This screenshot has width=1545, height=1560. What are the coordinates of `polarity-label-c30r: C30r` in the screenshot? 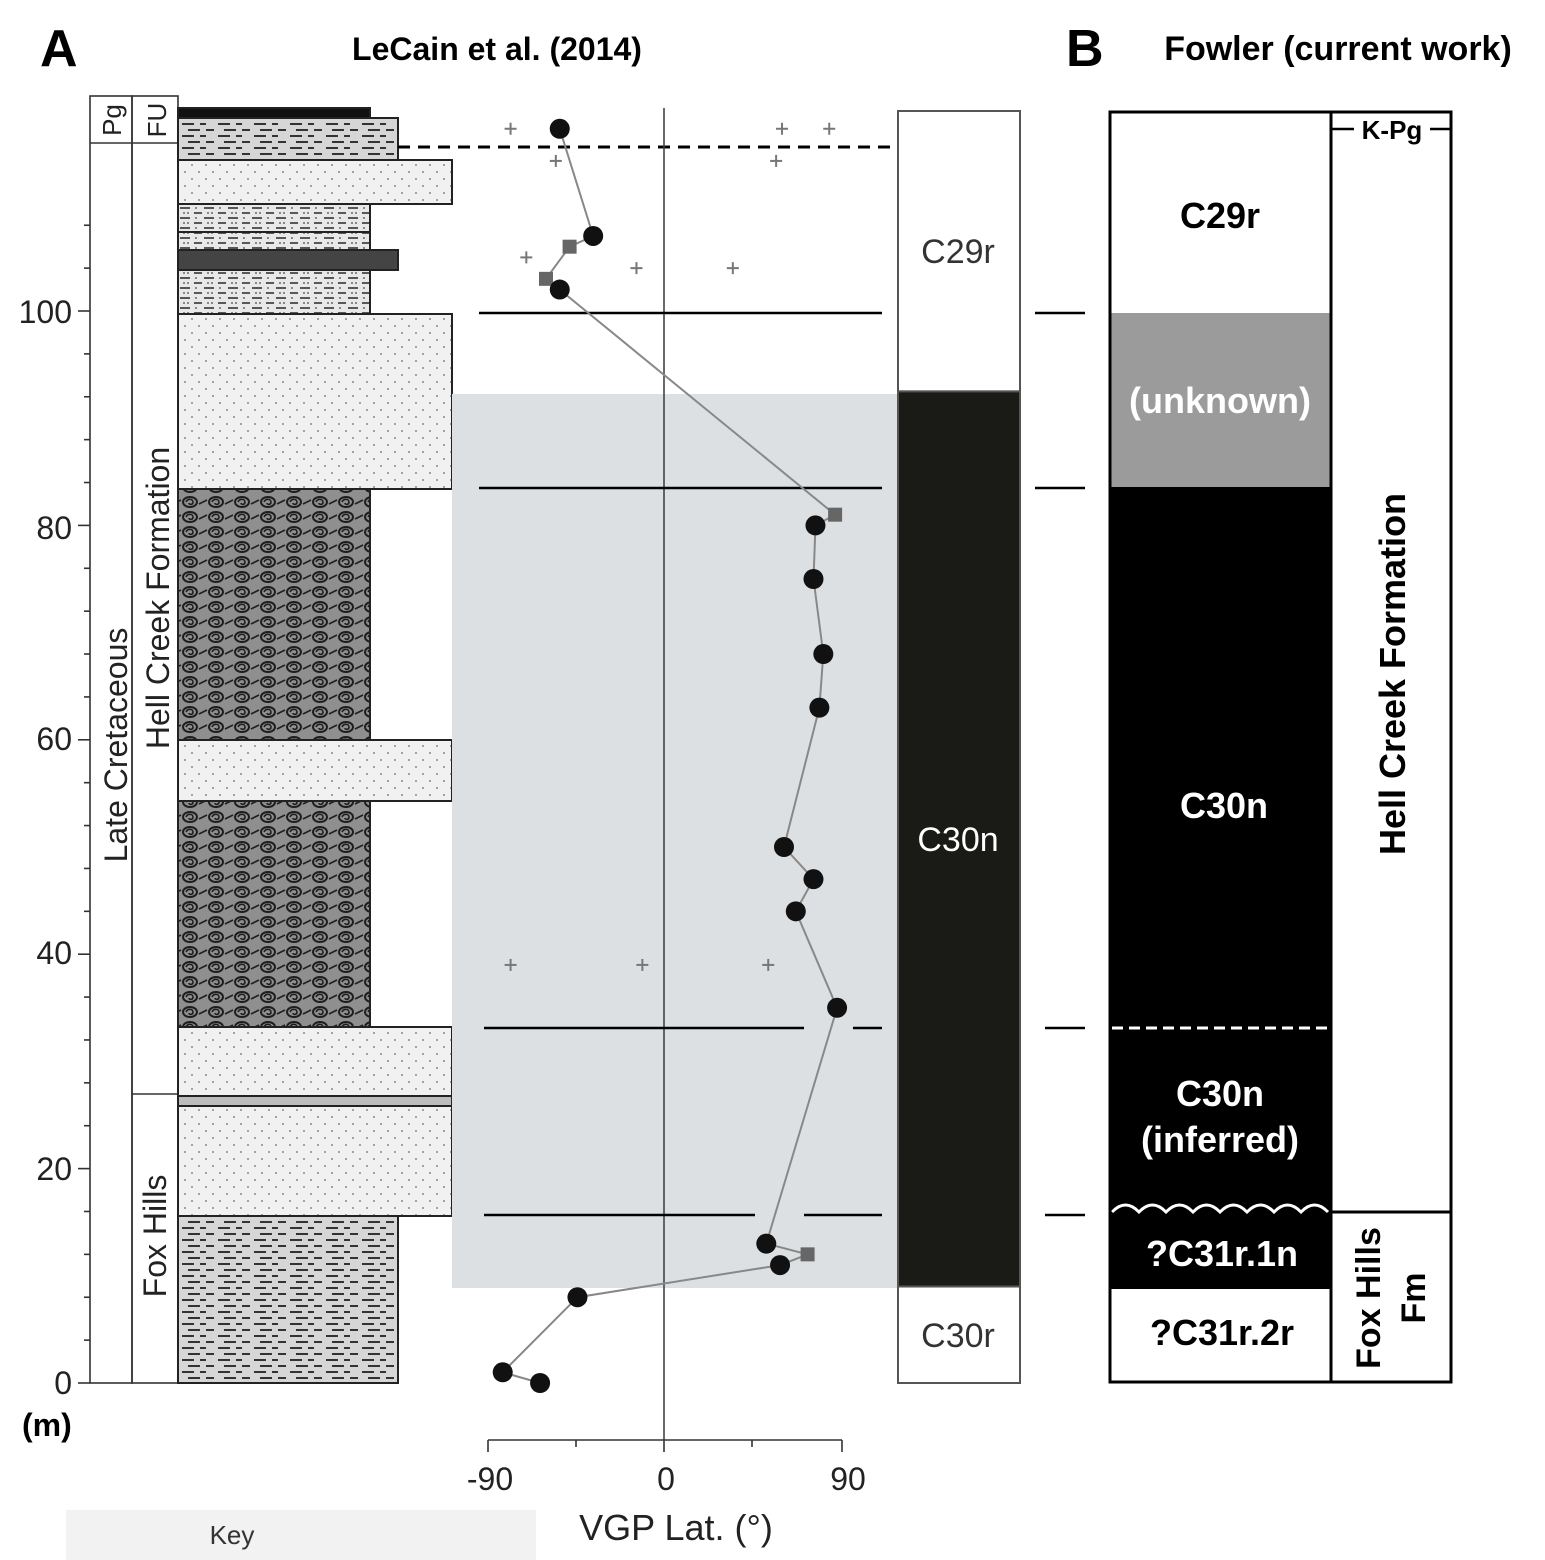 It's located at (958, 1336).